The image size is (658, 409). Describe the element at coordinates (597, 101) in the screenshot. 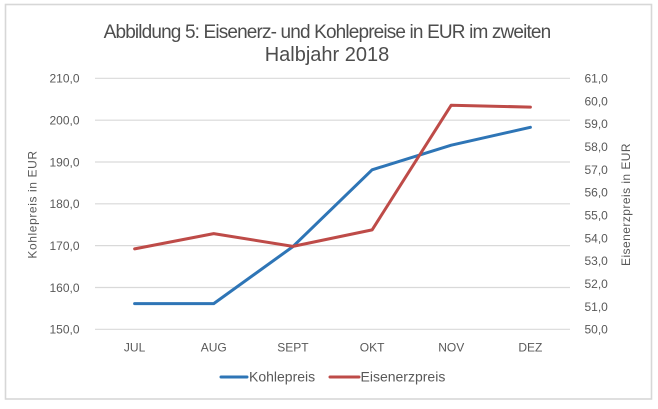

I see `svg-text: 60,0` at that location.